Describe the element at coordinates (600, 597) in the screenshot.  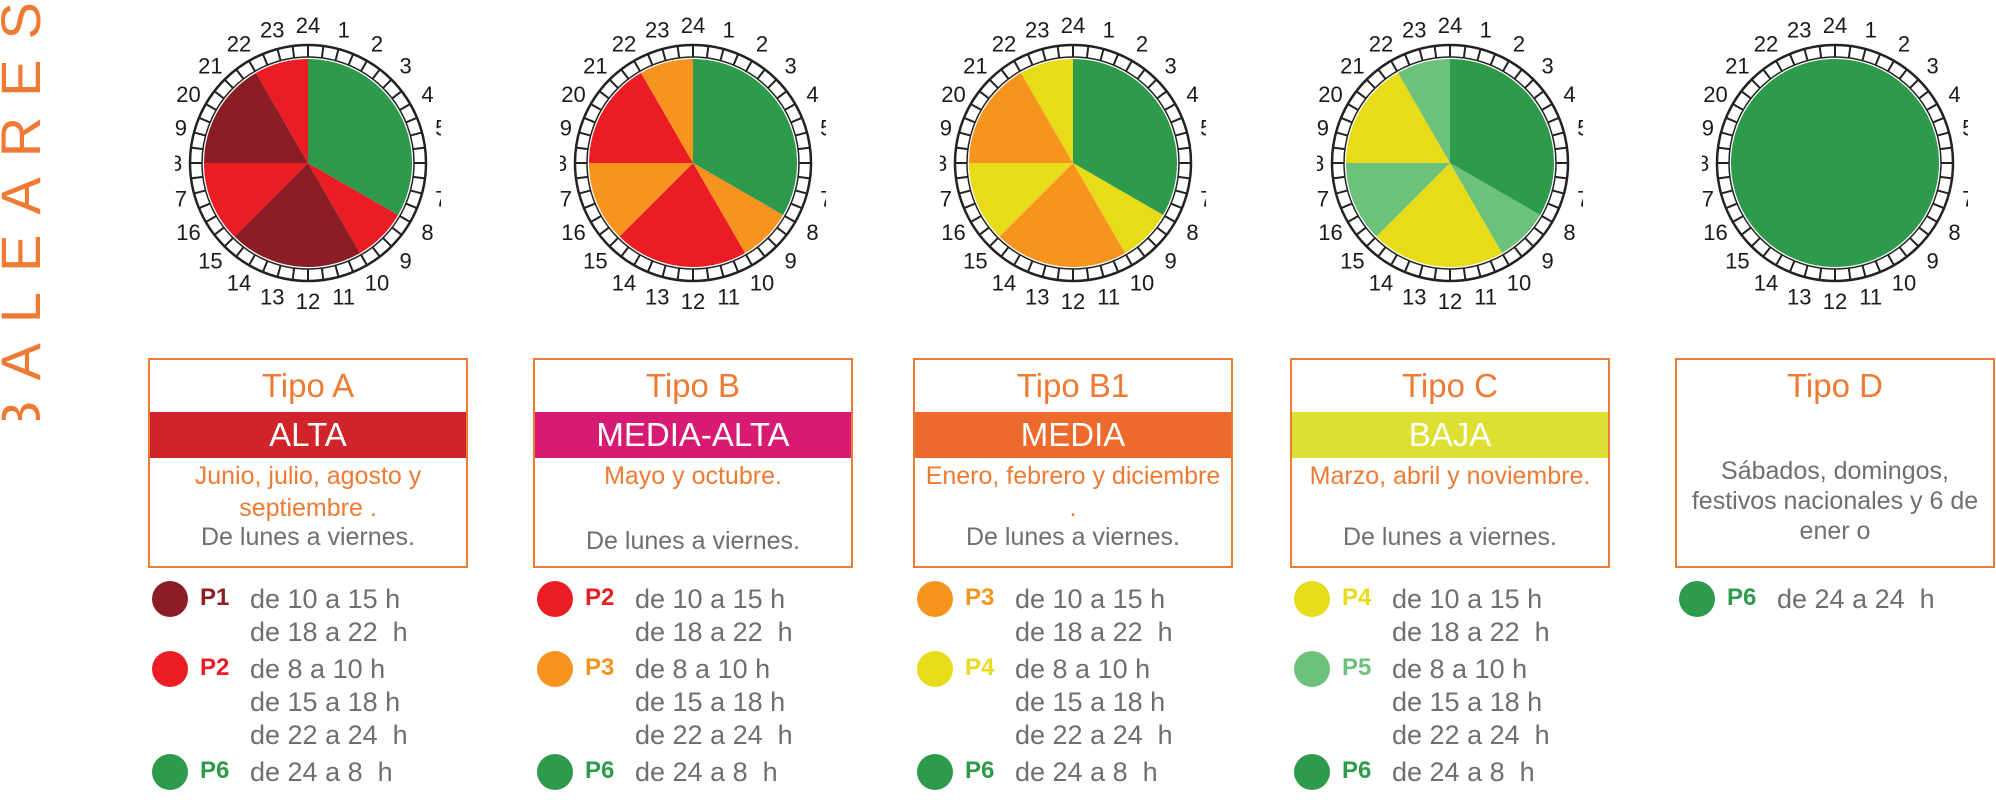
I see `period-name: P2` at that location.